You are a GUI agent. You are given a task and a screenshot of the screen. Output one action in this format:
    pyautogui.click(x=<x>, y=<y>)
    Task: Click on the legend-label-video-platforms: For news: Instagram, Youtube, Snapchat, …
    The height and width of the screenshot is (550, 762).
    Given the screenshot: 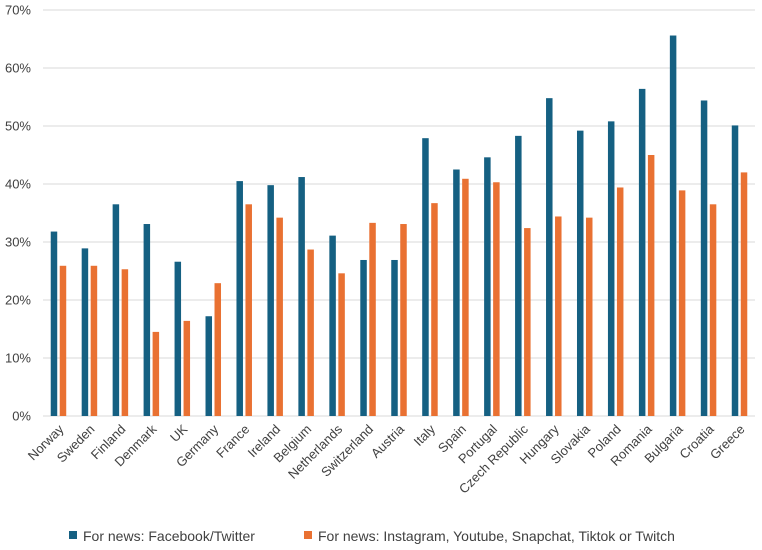 What is the action you would take?
    pyautogui.click(x=496, y=536)
    